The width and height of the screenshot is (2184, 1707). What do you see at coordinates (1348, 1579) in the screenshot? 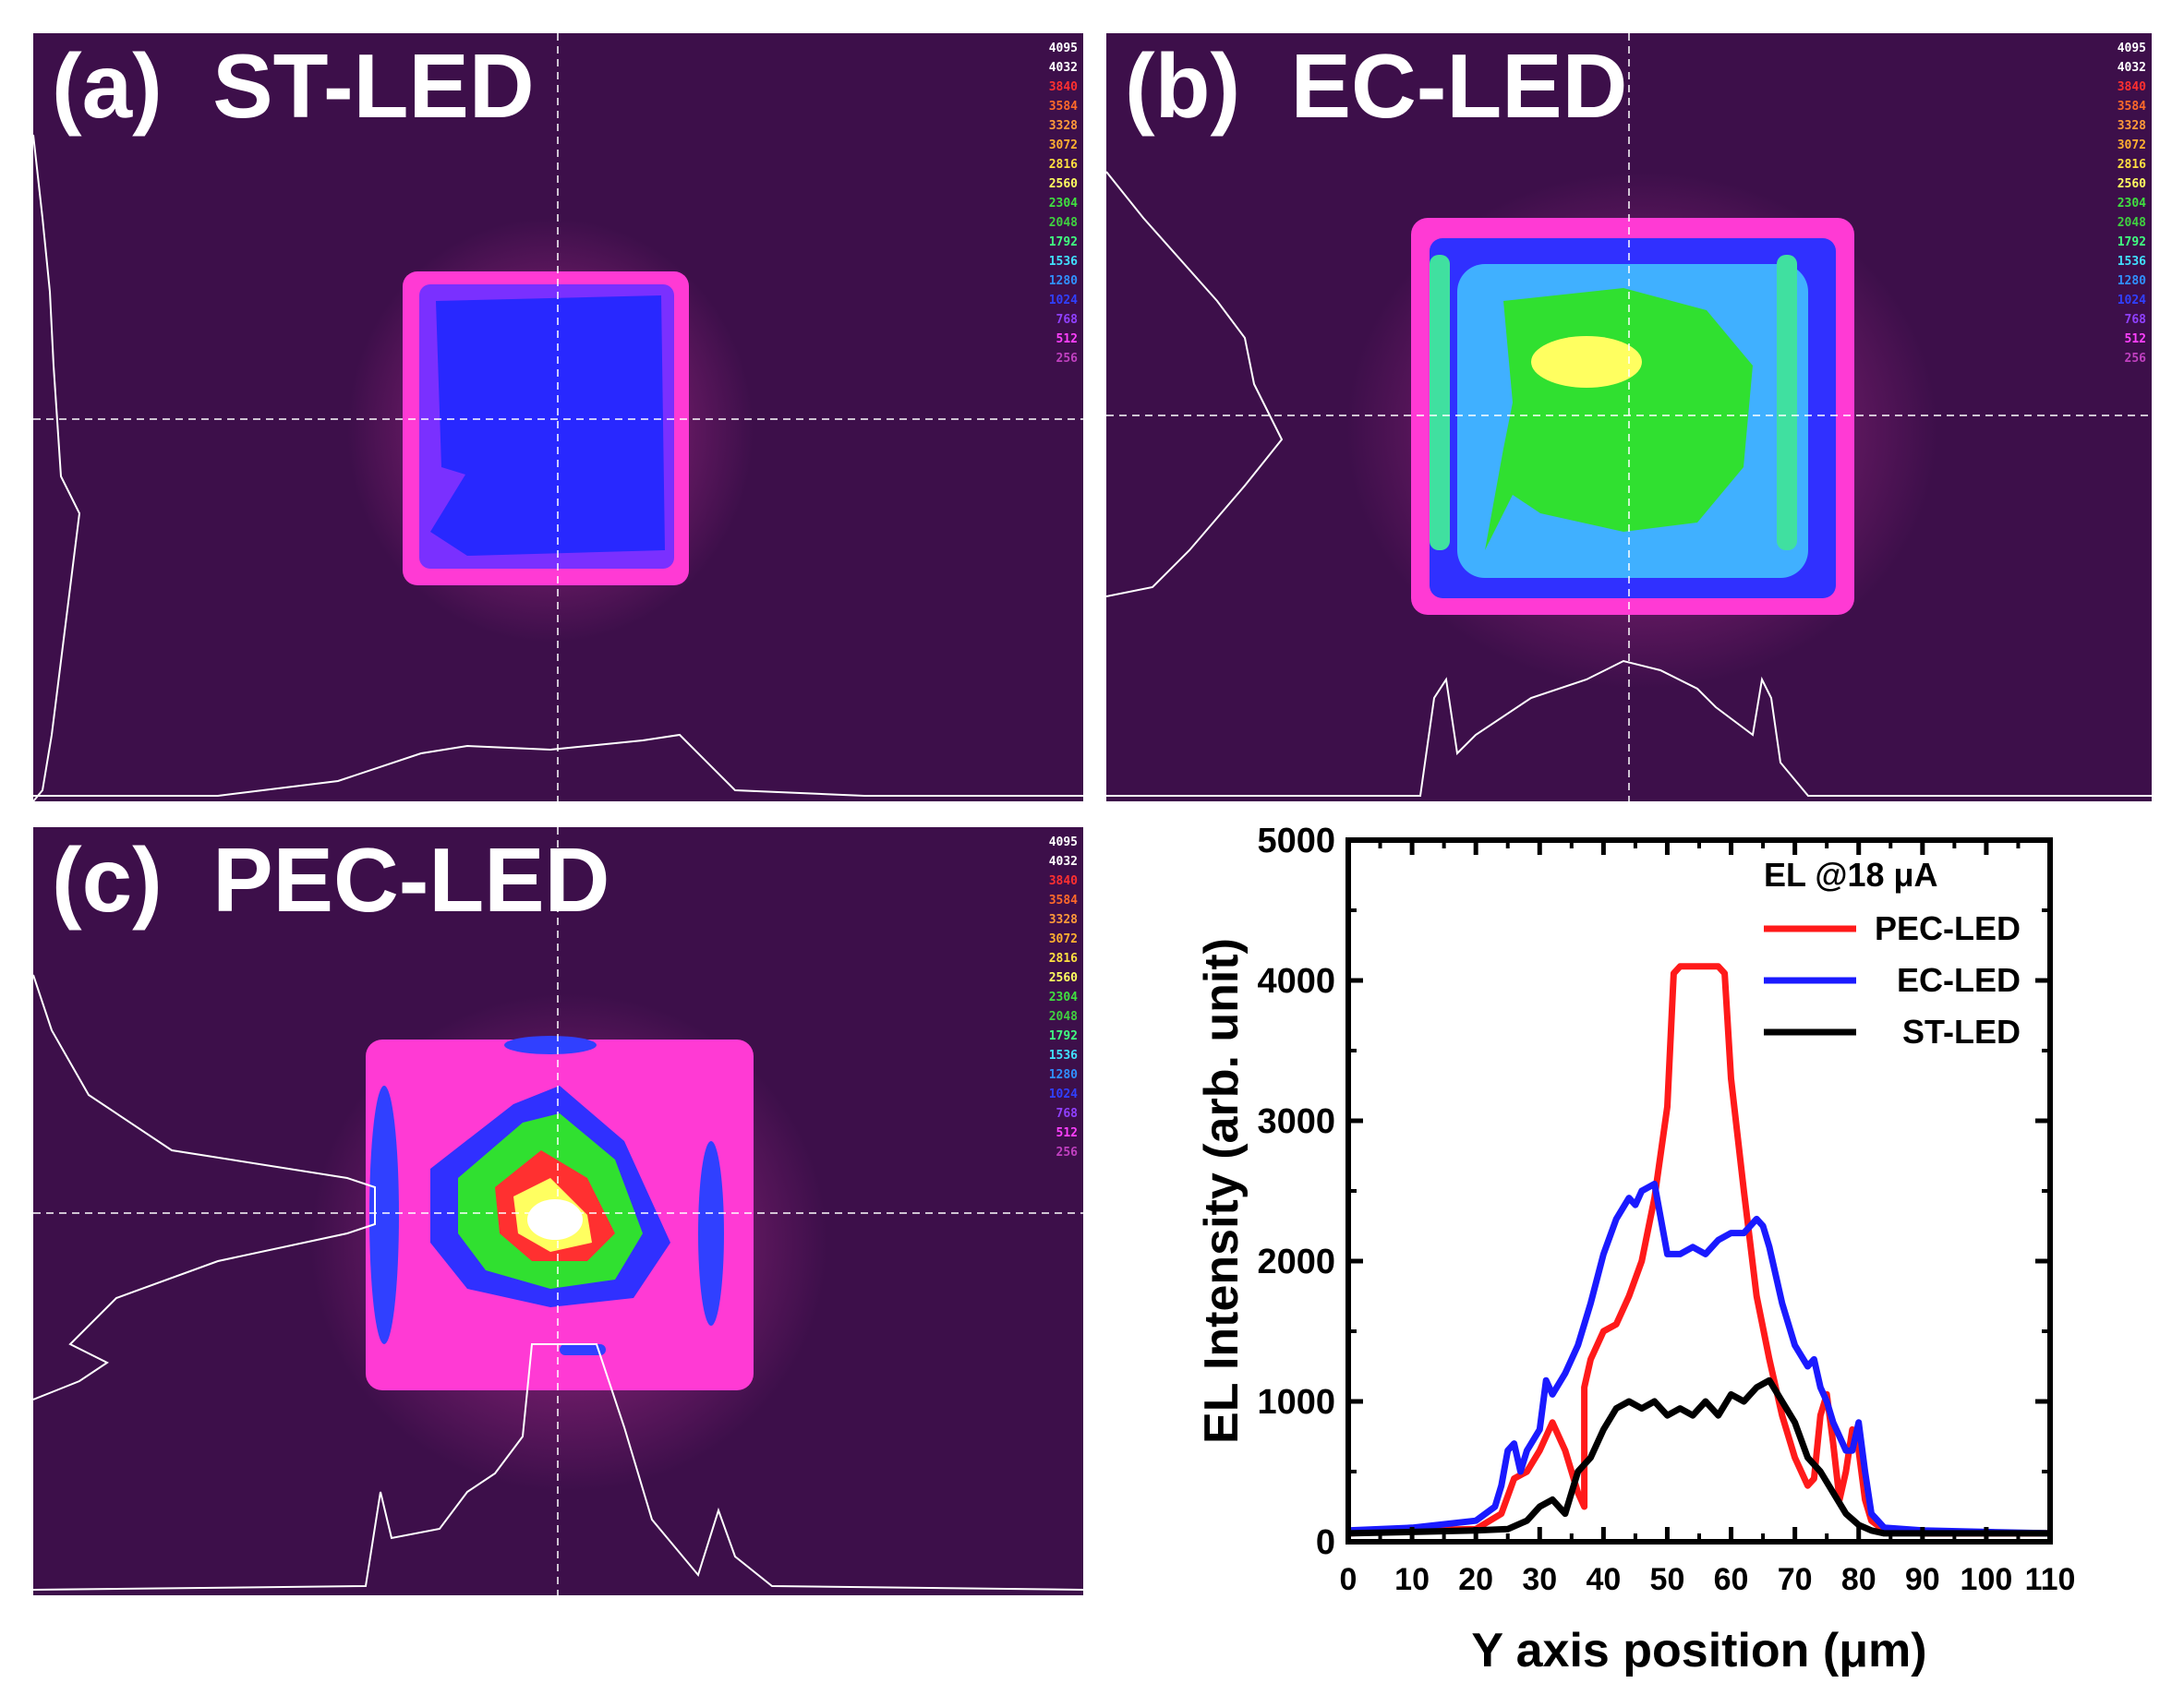
I see `x-tick-label: 0` at bounding box center [1348, 1579].